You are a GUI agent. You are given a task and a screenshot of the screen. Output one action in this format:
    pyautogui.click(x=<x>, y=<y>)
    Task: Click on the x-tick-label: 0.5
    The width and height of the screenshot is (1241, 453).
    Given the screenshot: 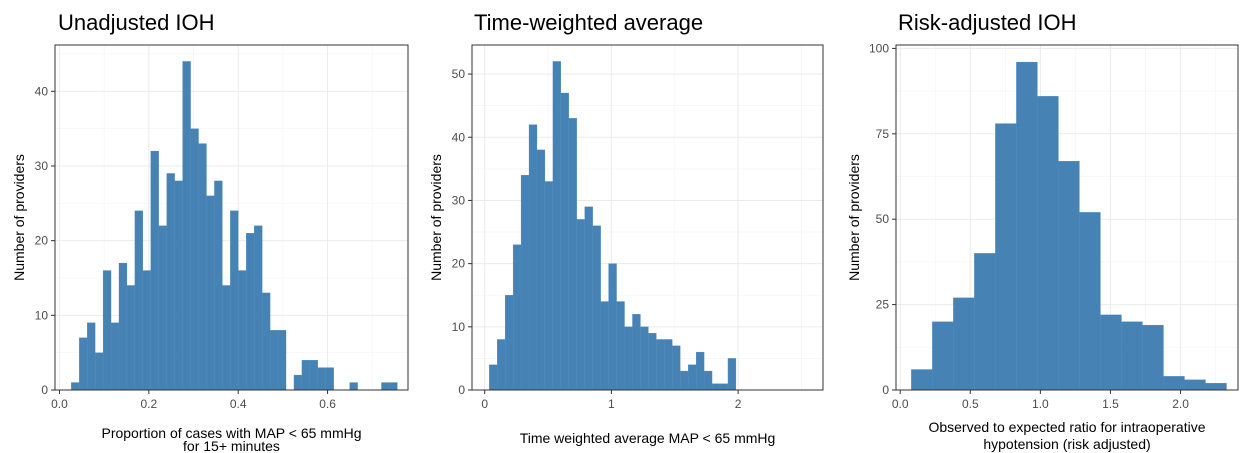 What is the action you would take?
    pyautogui.click(x=970, y=404)
    